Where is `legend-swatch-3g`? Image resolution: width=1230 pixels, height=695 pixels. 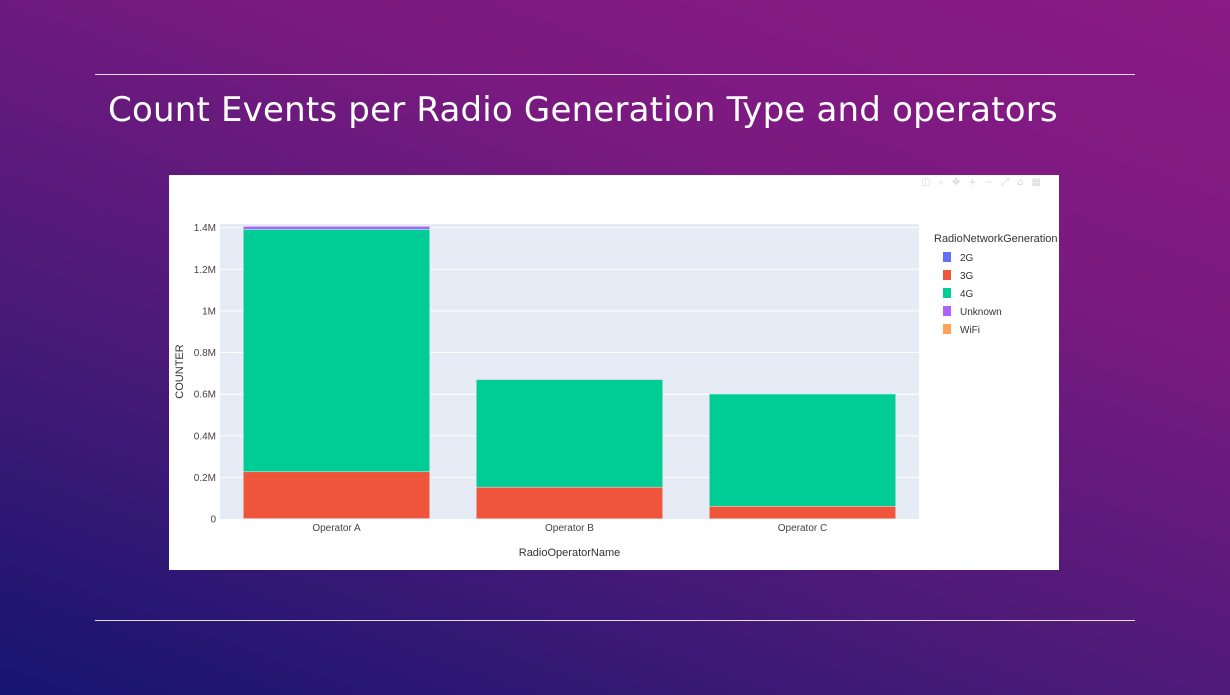
legend-swatch-3g is located at coordinates (947, 275).